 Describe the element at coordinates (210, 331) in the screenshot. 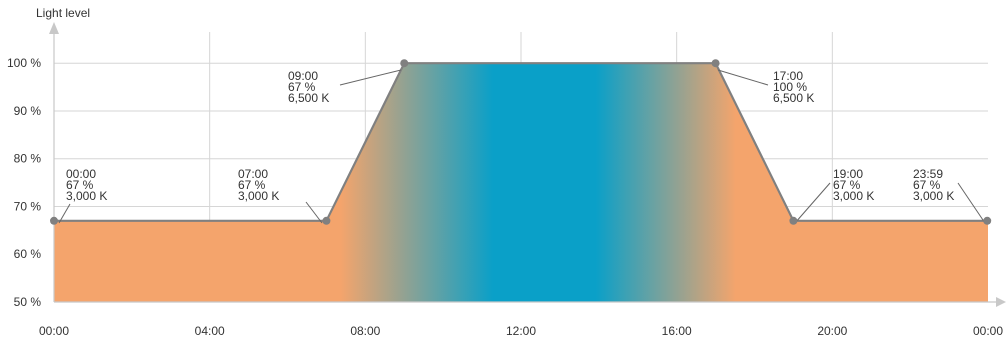

I see `x-tick-label: 04:00` at that location.